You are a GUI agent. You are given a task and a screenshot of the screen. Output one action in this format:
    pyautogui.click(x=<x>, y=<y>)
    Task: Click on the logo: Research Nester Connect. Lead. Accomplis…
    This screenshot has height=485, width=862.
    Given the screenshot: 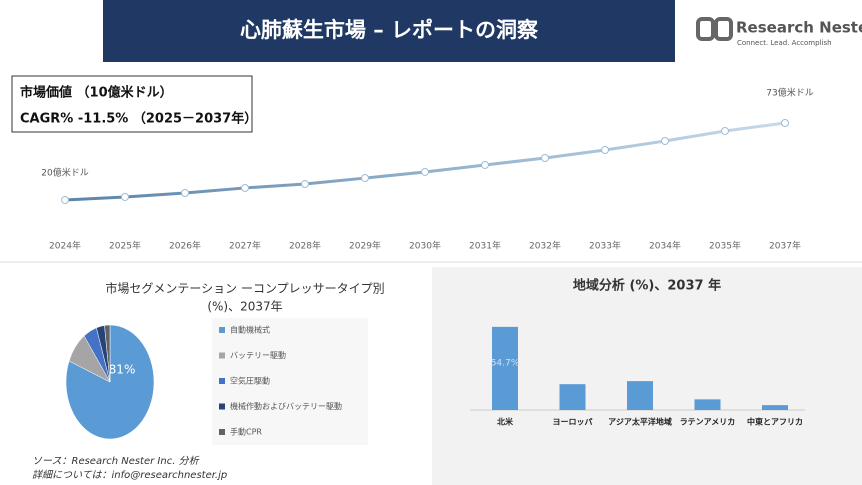 What is the action you would take?
    pyautogui.click(x=779, y=32)
    